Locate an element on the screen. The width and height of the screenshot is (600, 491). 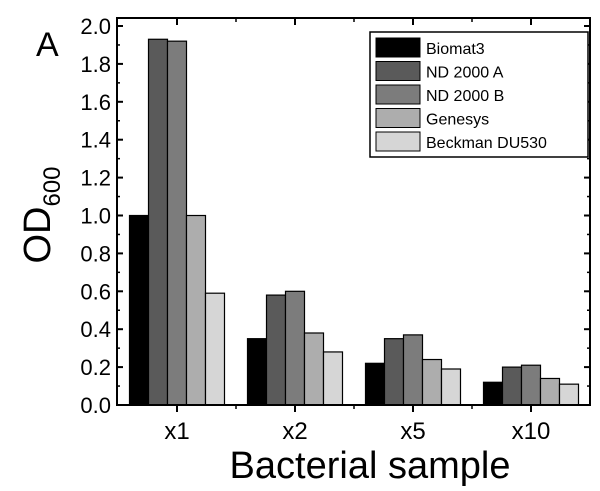
y-tick-label: 0.0 is located at coordinates (95, 405).